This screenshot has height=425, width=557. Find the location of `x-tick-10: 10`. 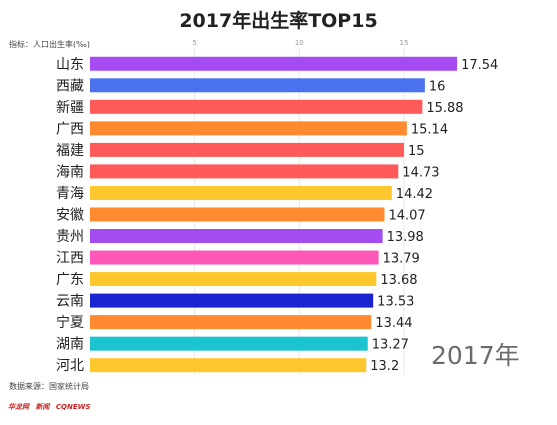

x-tick-10: 10 is located at coordinates (299, 43).